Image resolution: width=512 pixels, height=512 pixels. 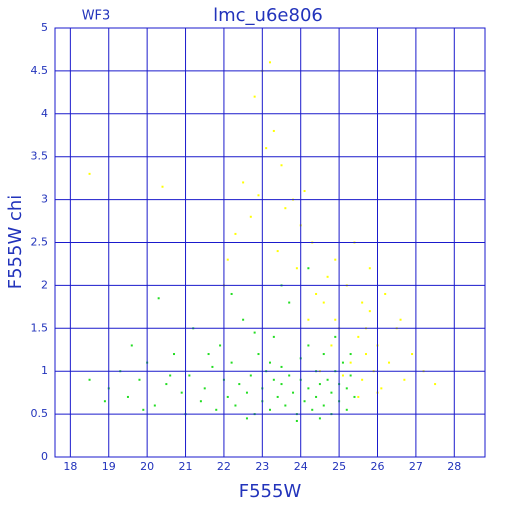 What do you see at coordinates (40, 242) in the screenshot?
I see `y-tick-label: 2.5` at bounding box center [40, 242].